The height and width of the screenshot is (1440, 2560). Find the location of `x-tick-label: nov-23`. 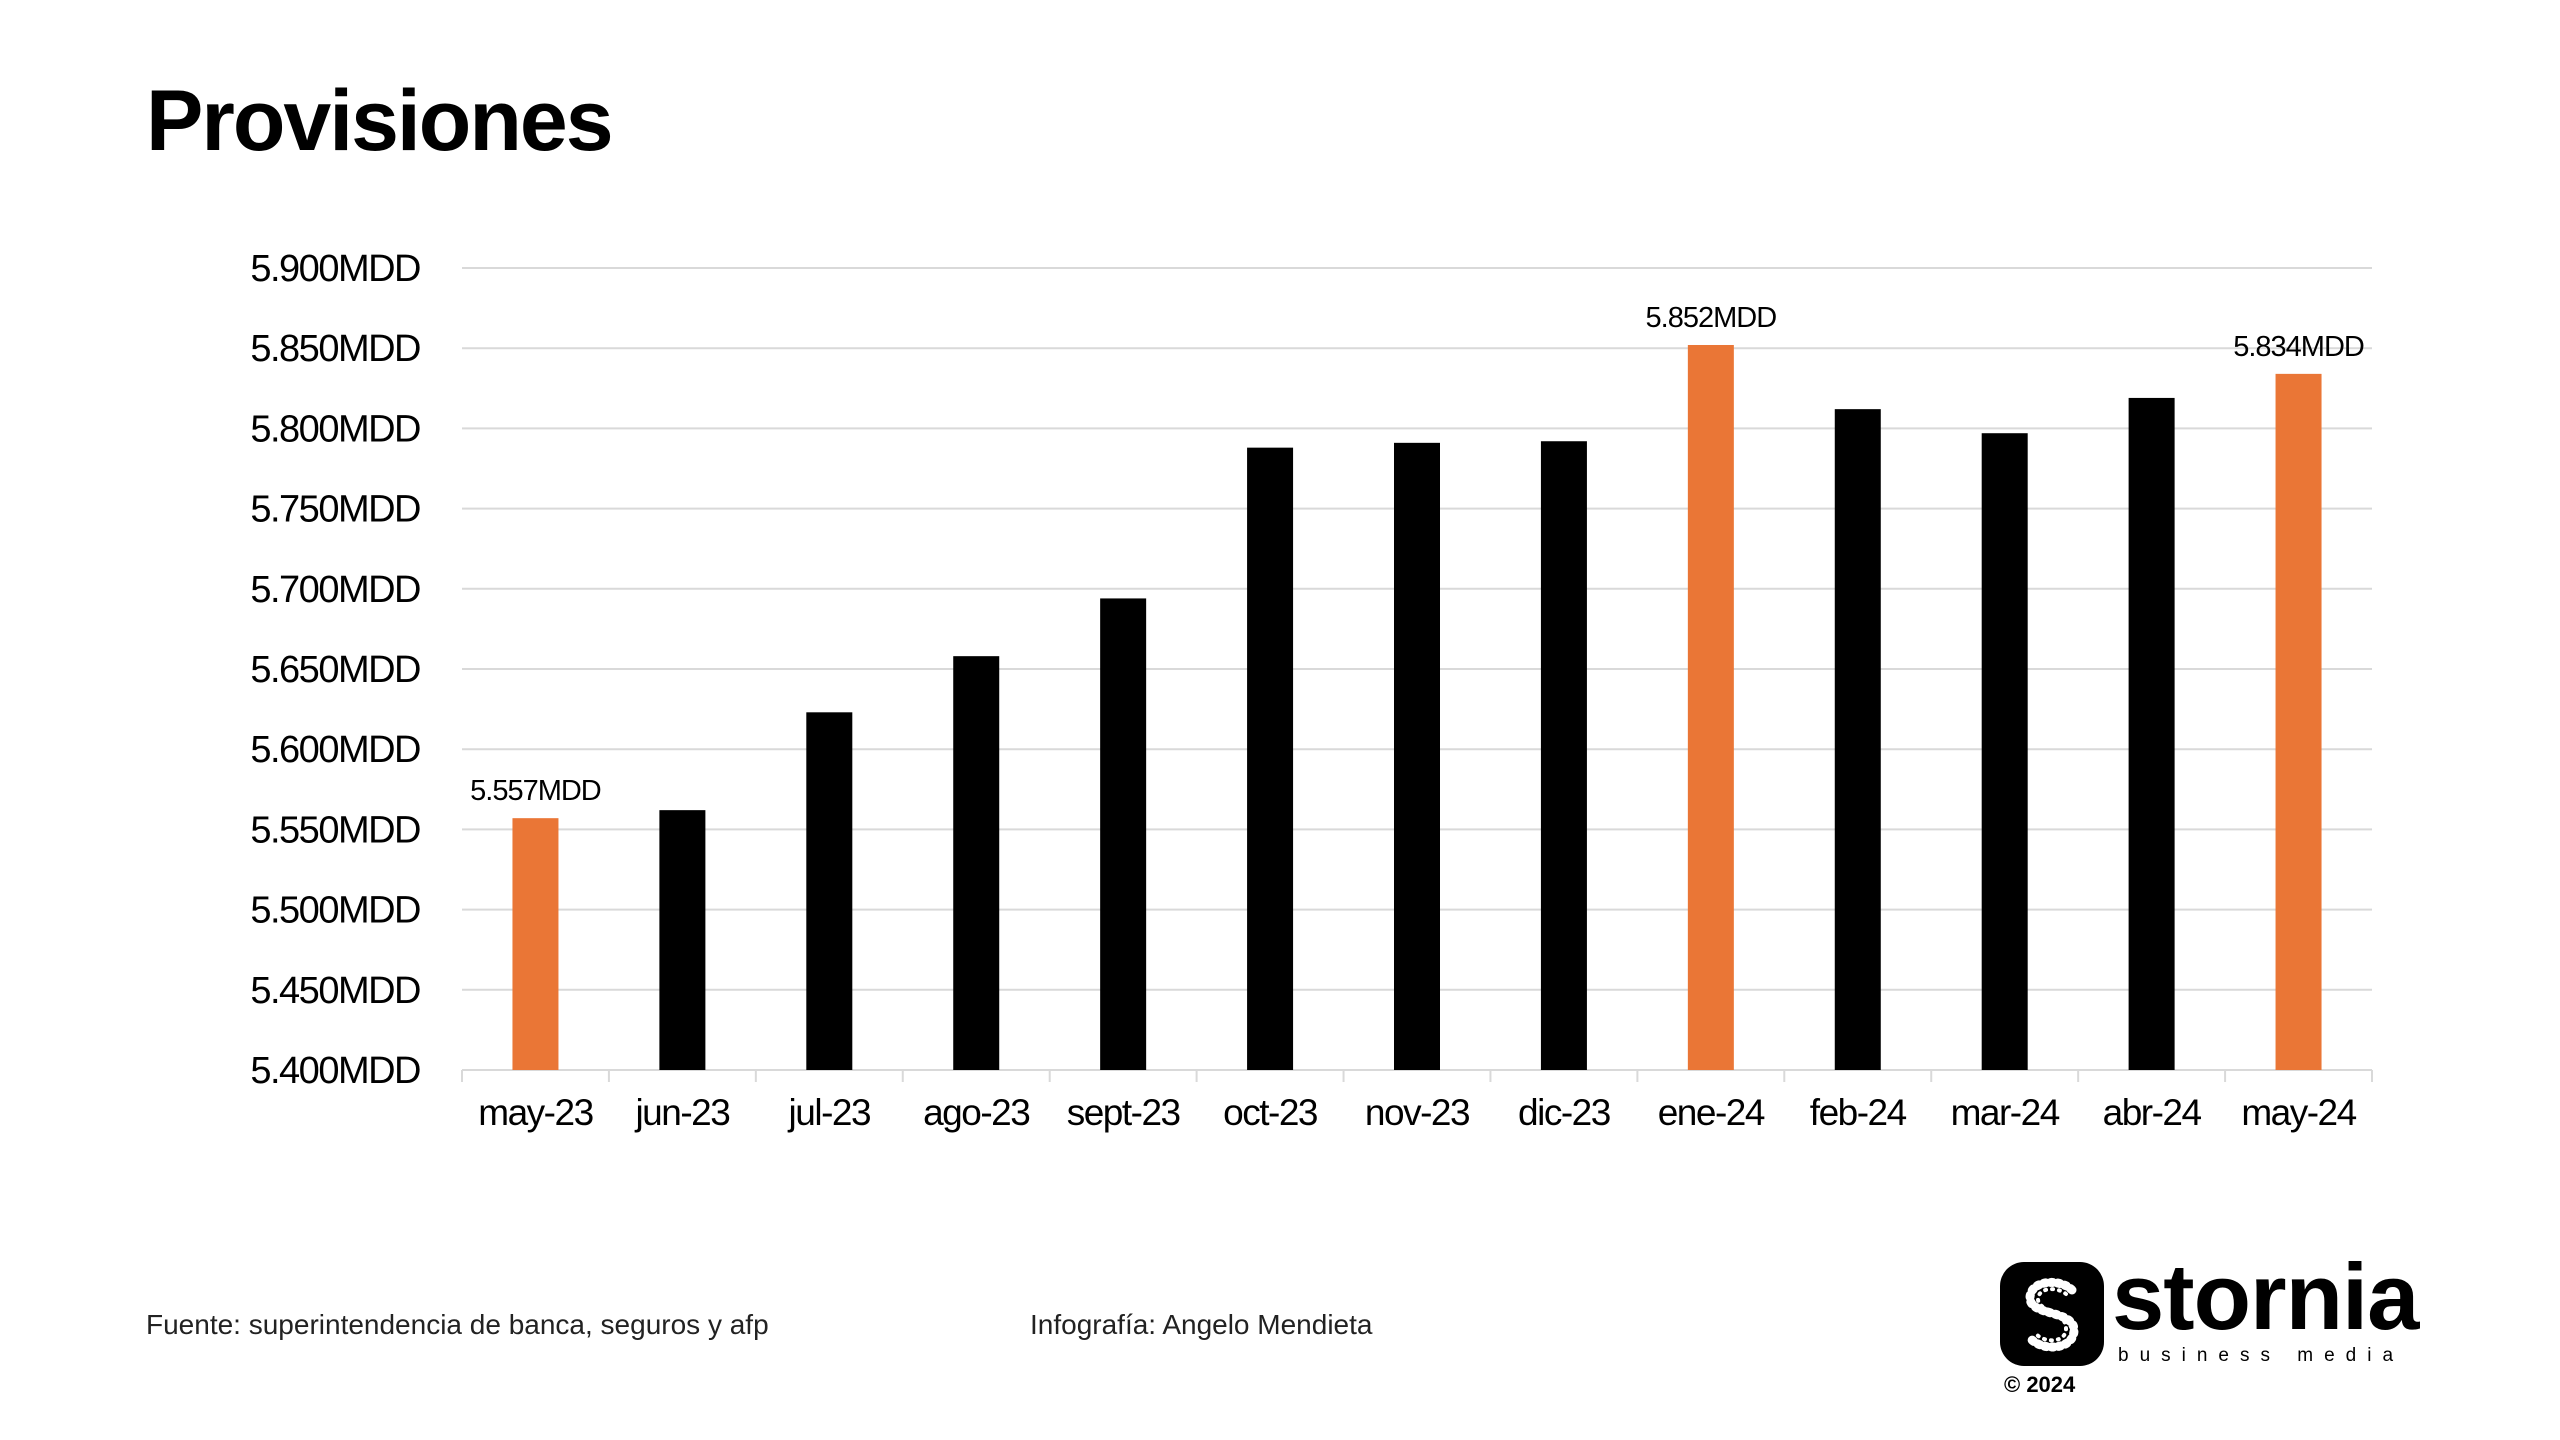

x-tick-label: nov-23 is located at coordinates (1417, 1112).